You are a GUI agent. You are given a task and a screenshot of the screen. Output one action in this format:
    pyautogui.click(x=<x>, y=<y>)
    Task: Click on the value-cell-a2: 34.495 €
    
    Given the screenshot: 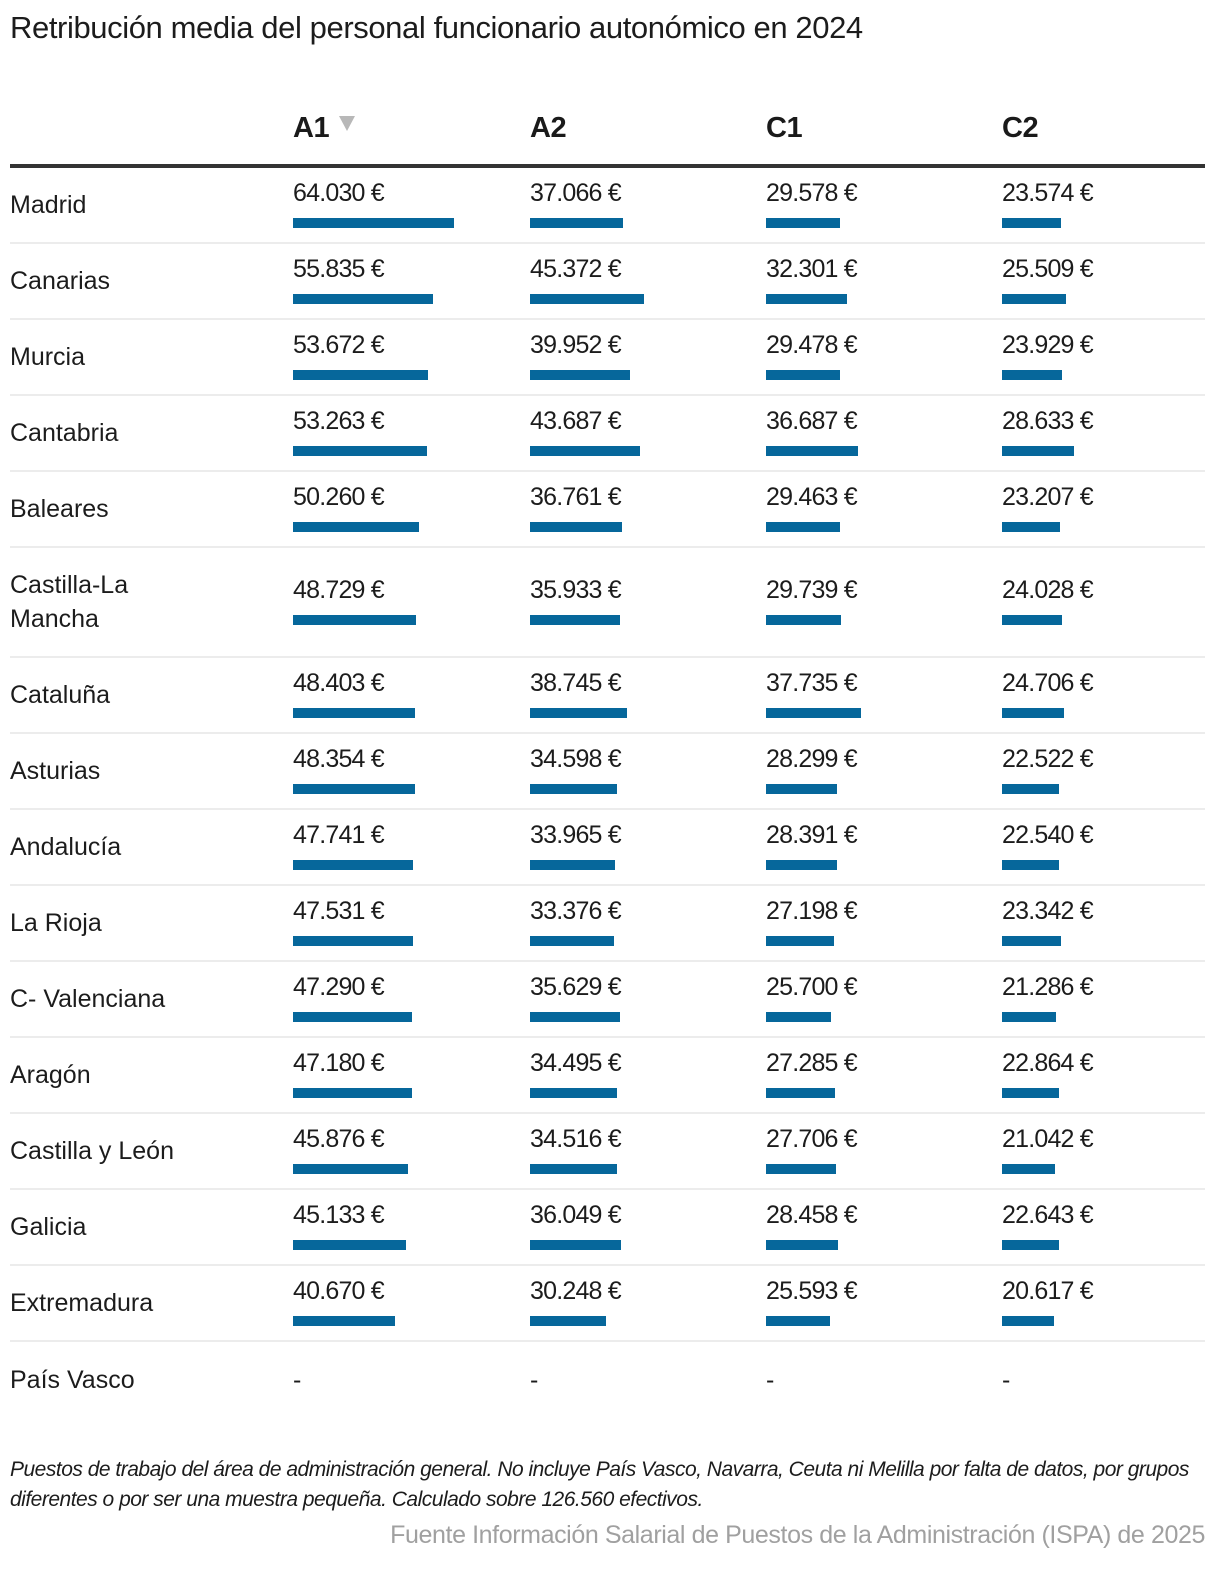 What is the action you would take?
    pyautogui.click(x=576, y=1075)
    